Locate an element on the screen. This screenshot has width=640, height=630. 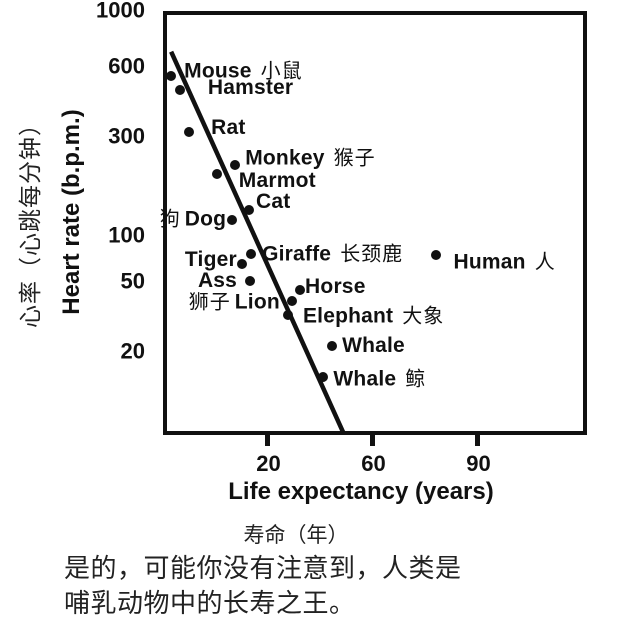
data-point-mouse is located at coordinates (171, 75).